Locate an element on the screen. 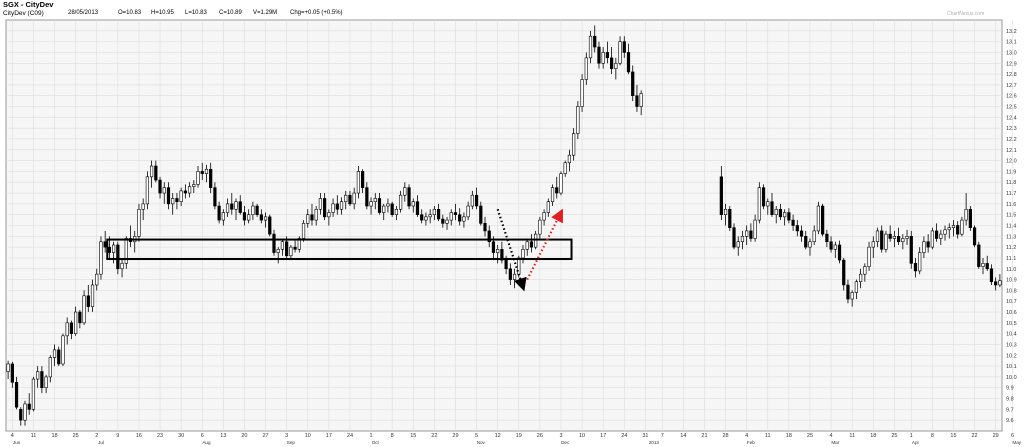 The height and width of the screenshot is (447, 1024). open-readout: O=10.83 is located at coordinates (130, 13).